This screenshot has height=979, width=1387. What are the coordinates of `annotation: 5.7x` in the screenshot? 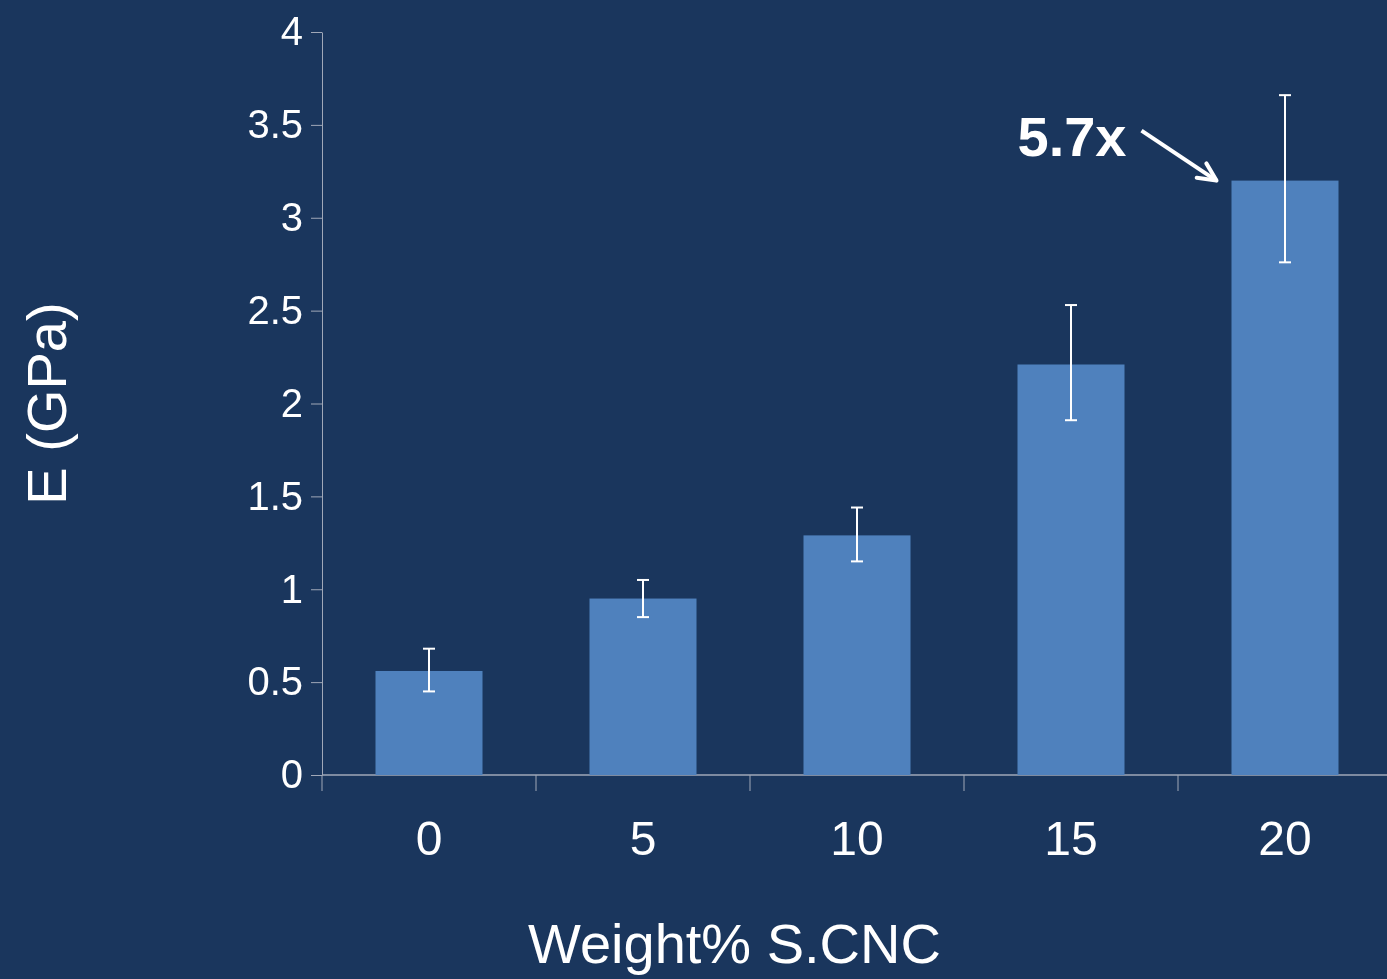 It's located at (1072, 136).